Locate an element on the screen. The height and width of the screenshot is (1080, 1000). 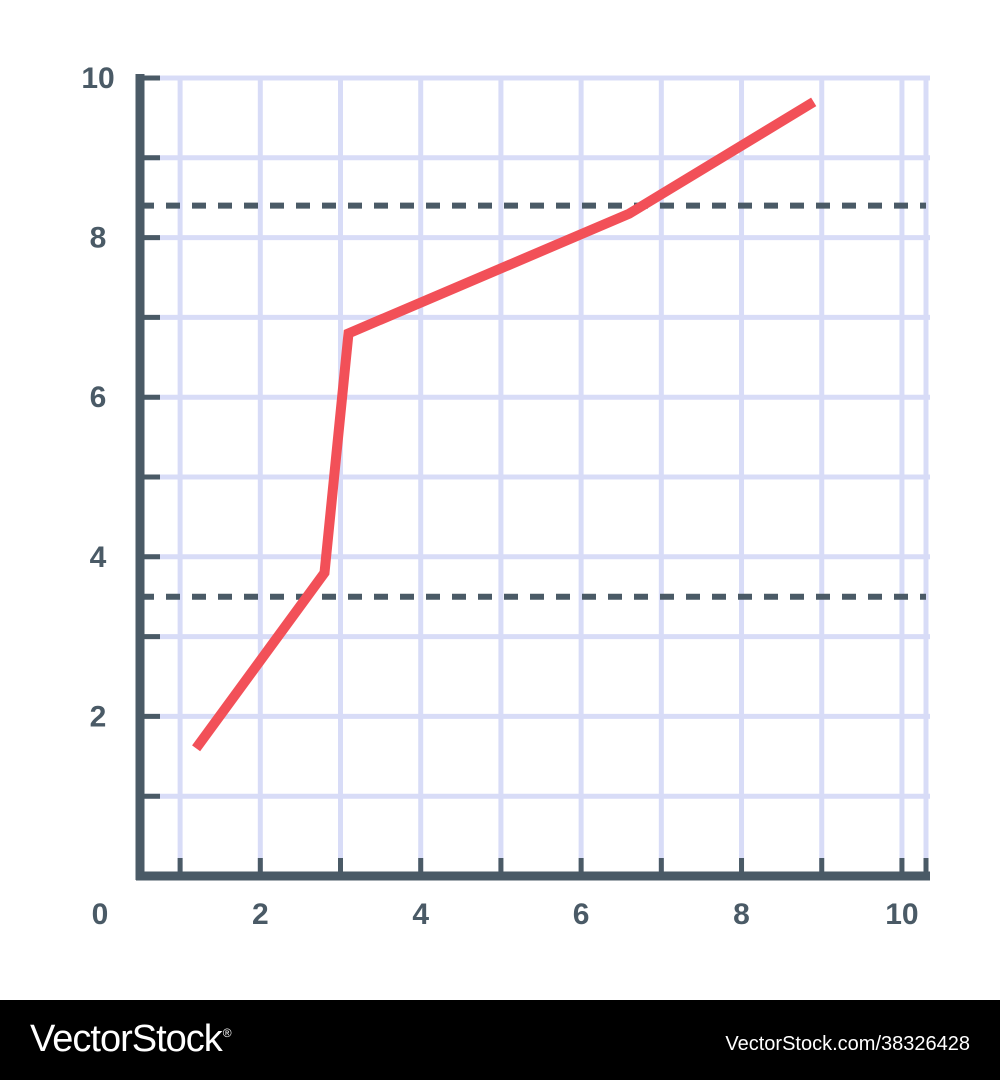
x-tick-label-6: 6 is located at coordinates (581, 914).